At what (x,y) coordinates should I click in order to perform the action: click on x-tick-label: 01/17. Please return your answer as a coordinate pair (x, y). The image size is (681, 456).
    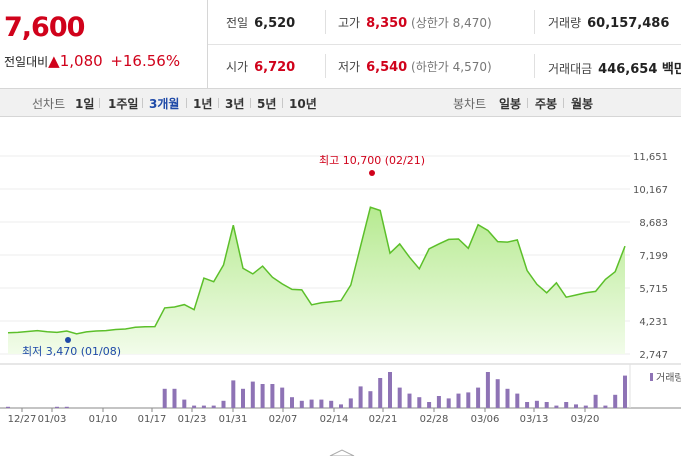
    Looking at the image, I should click on (152, 419).